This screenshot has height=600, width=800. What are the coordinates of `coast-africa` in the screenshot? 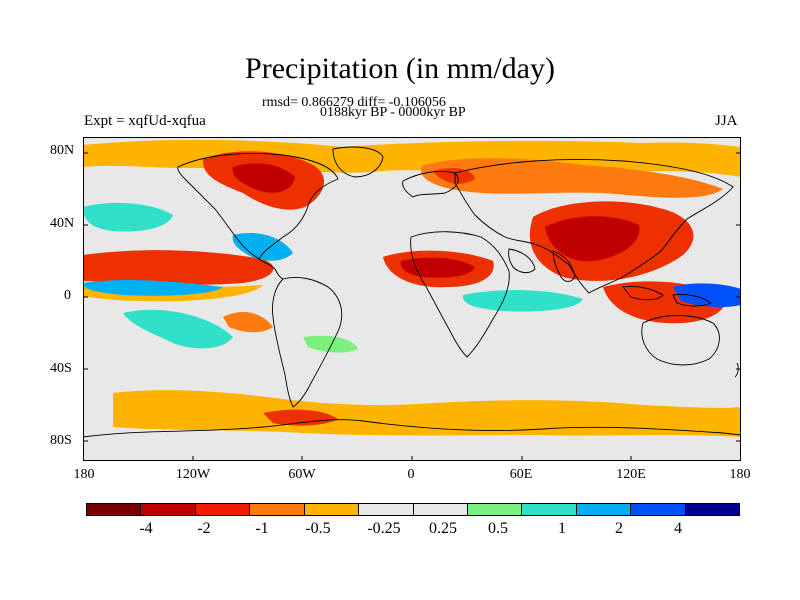 It's located at (460, 294).